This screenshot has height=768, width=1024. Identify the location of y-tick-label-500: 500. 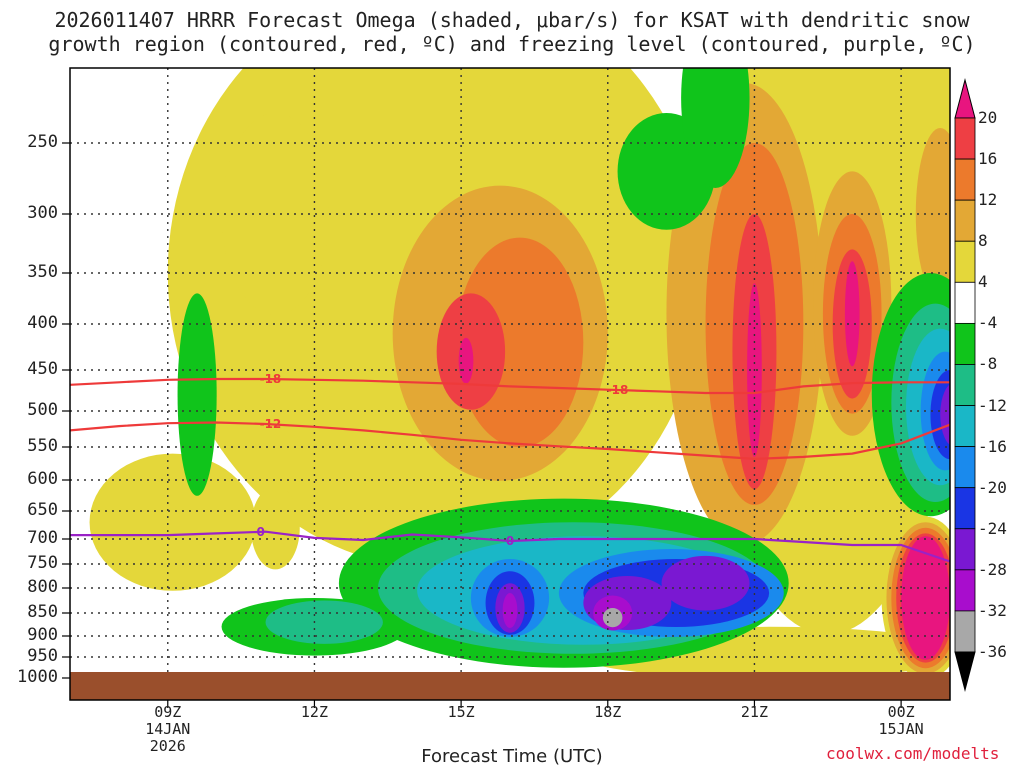
(42, 410).